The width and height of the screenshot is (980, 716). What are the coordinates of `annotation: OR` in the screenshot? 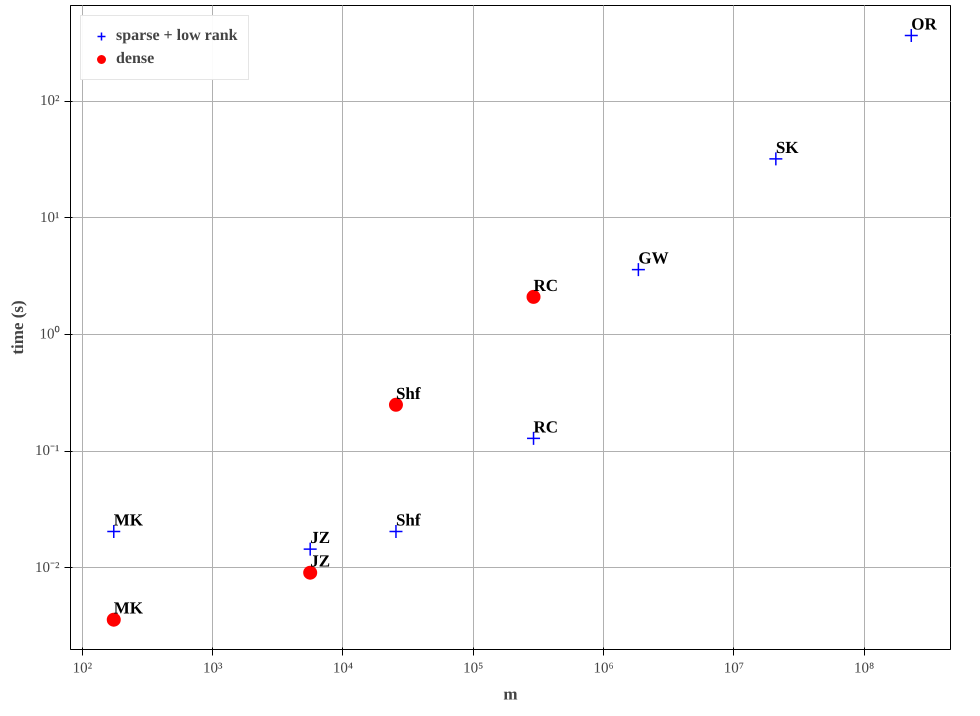 It's located at (924, 24).